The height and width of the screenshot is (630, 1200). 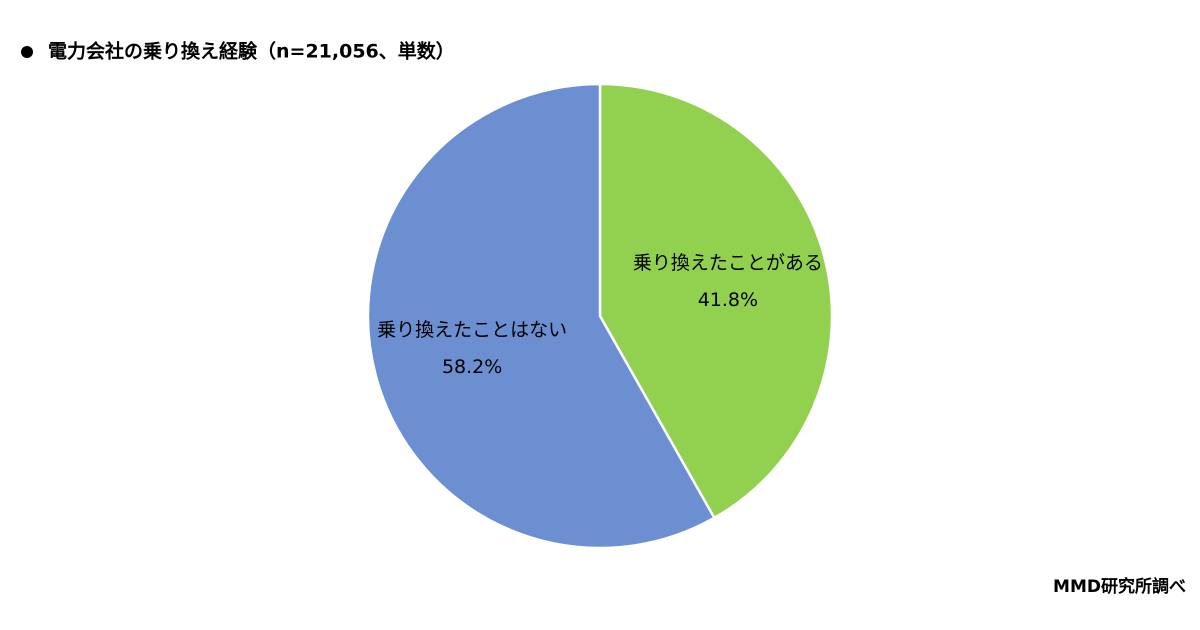 What do you see at coordinates (728, 263) in the screenshot?
I see `slice-category-label: 乗り換えたことがある` at bounding box center [728, 263].